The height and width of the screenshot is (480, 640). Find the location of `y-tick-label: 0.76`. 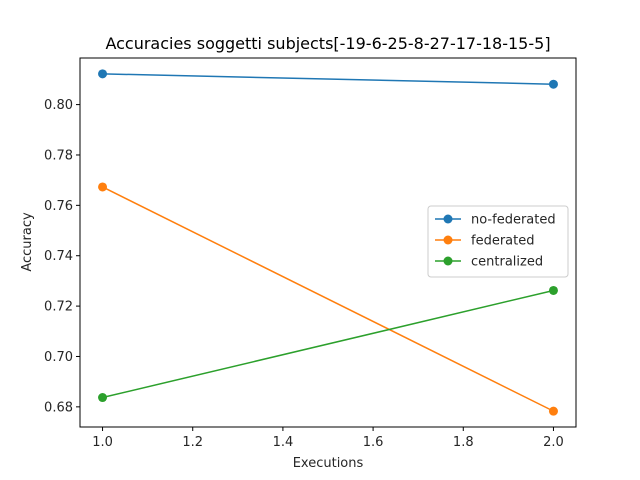

y-tick-label: 0.76 is located at coordinates (58, 206).